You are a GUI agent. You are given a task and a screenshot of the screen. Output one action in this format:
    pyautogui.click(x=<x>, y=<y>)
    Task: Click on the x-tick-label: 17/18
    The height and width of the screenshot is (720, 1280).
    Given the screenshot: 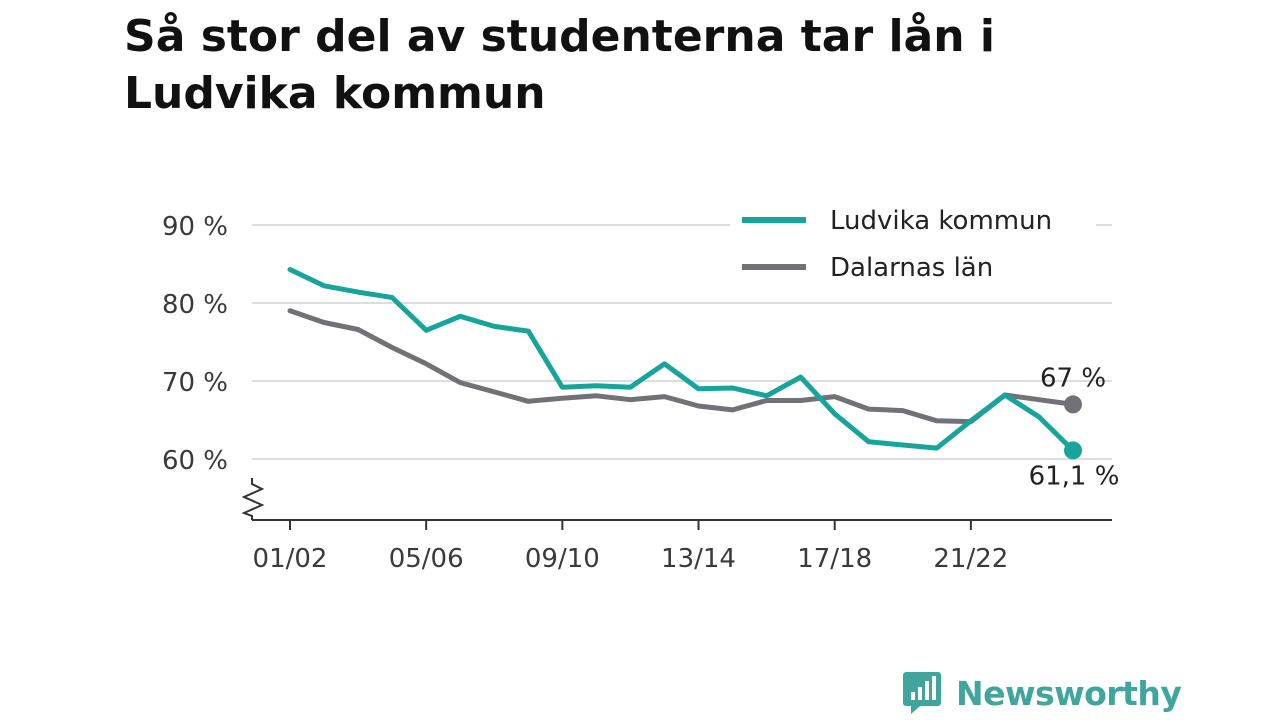 What is the action you would take?
    pyautogui.click(x=834, y=559)
    